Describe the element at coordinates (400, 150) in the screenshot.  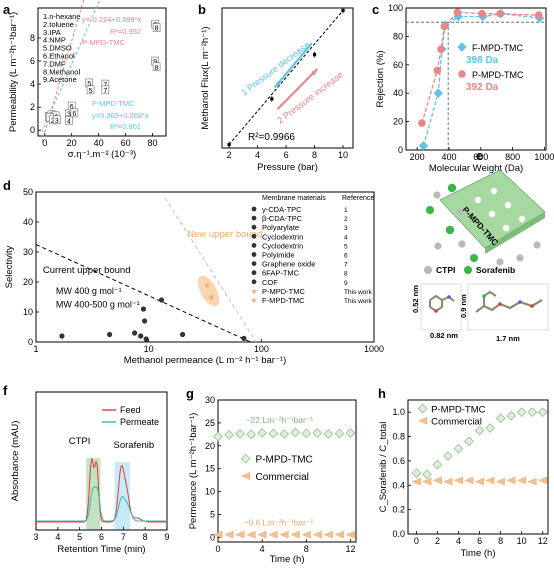
I see `panel-c-ytick-label: 0` at that location.